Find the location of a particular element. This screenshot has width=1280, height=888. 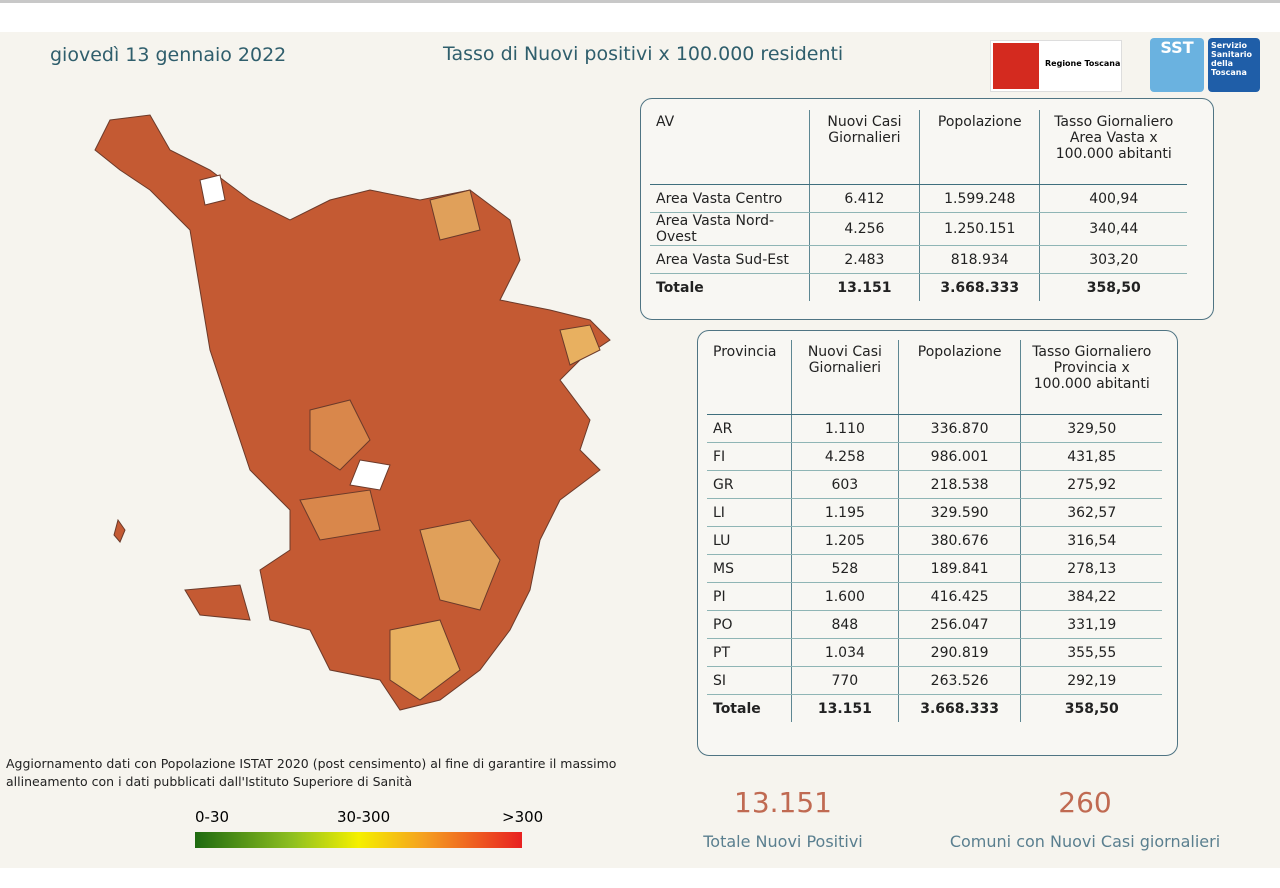

cell: 316,54 is located at coordinates (1091, 540).